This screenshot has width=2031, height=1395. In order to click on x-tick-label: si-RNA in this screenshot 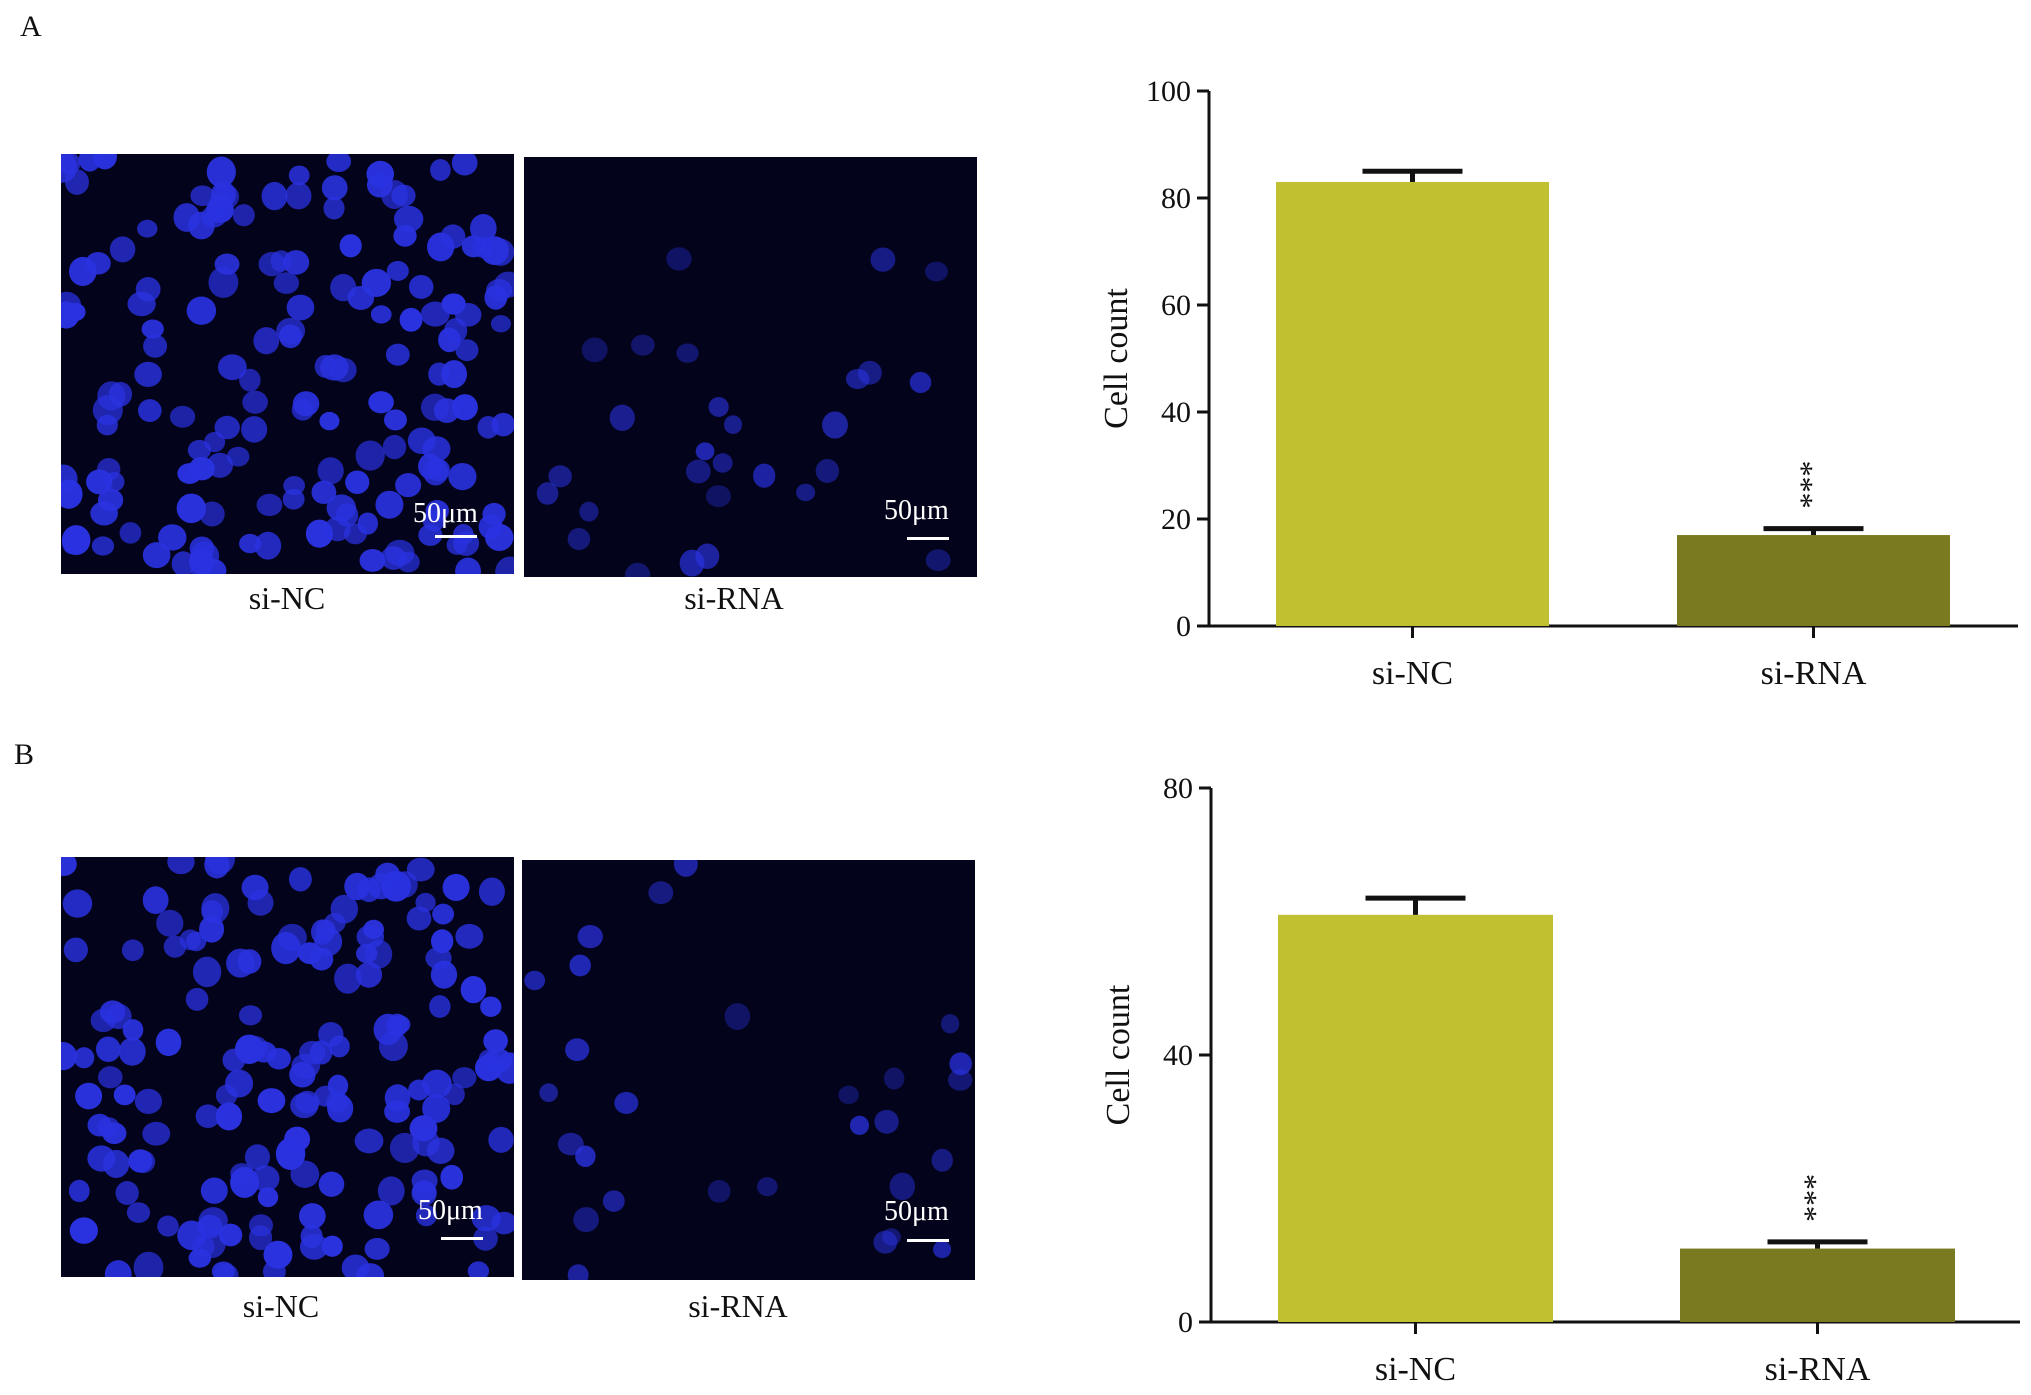, I will do `click(1818, 1369)`.